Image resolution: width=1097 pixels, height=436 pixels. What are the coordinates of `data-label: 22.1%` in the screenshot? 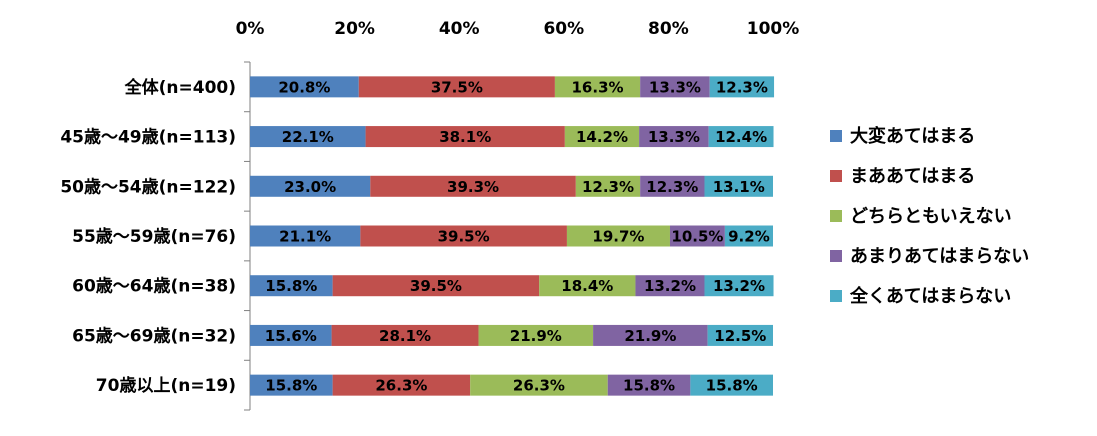 It's located at (308, 137).